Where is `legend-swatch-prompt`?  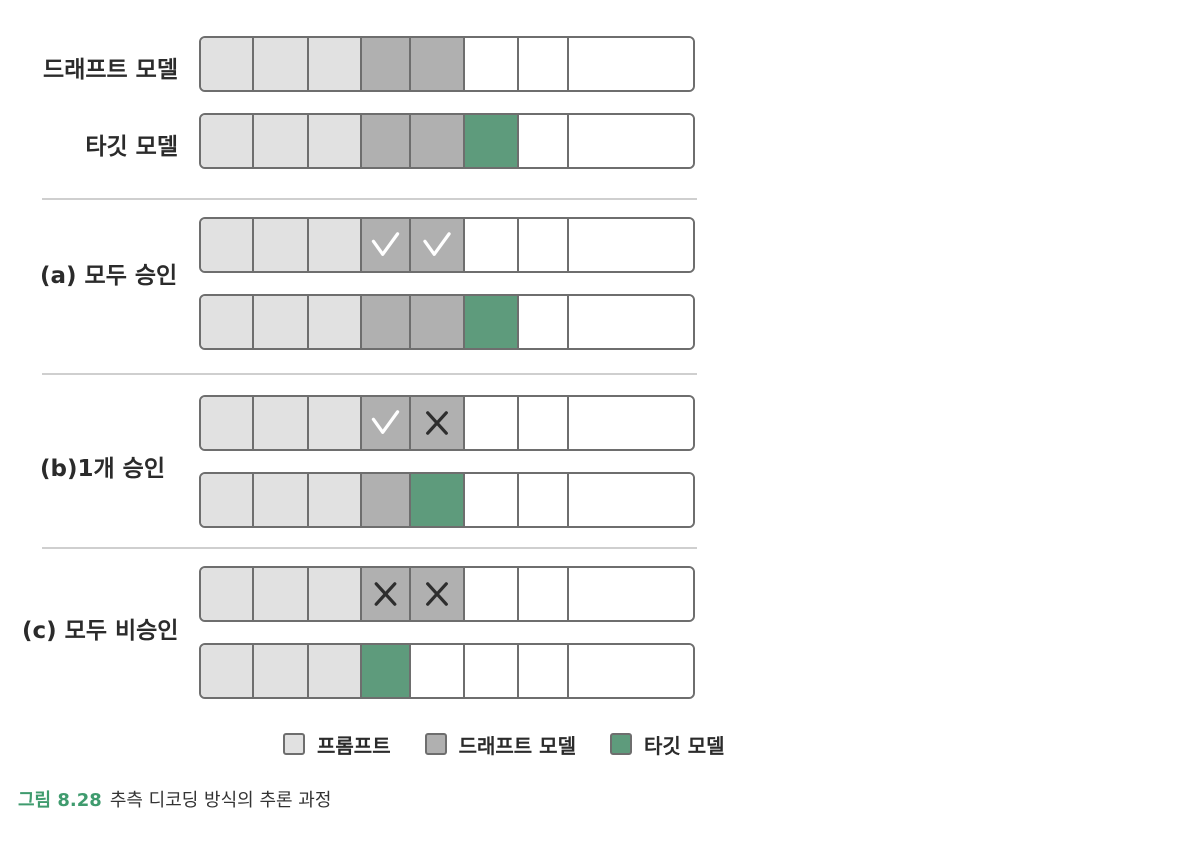 legend-swatch-prompt is located at coordinates (294, 744).